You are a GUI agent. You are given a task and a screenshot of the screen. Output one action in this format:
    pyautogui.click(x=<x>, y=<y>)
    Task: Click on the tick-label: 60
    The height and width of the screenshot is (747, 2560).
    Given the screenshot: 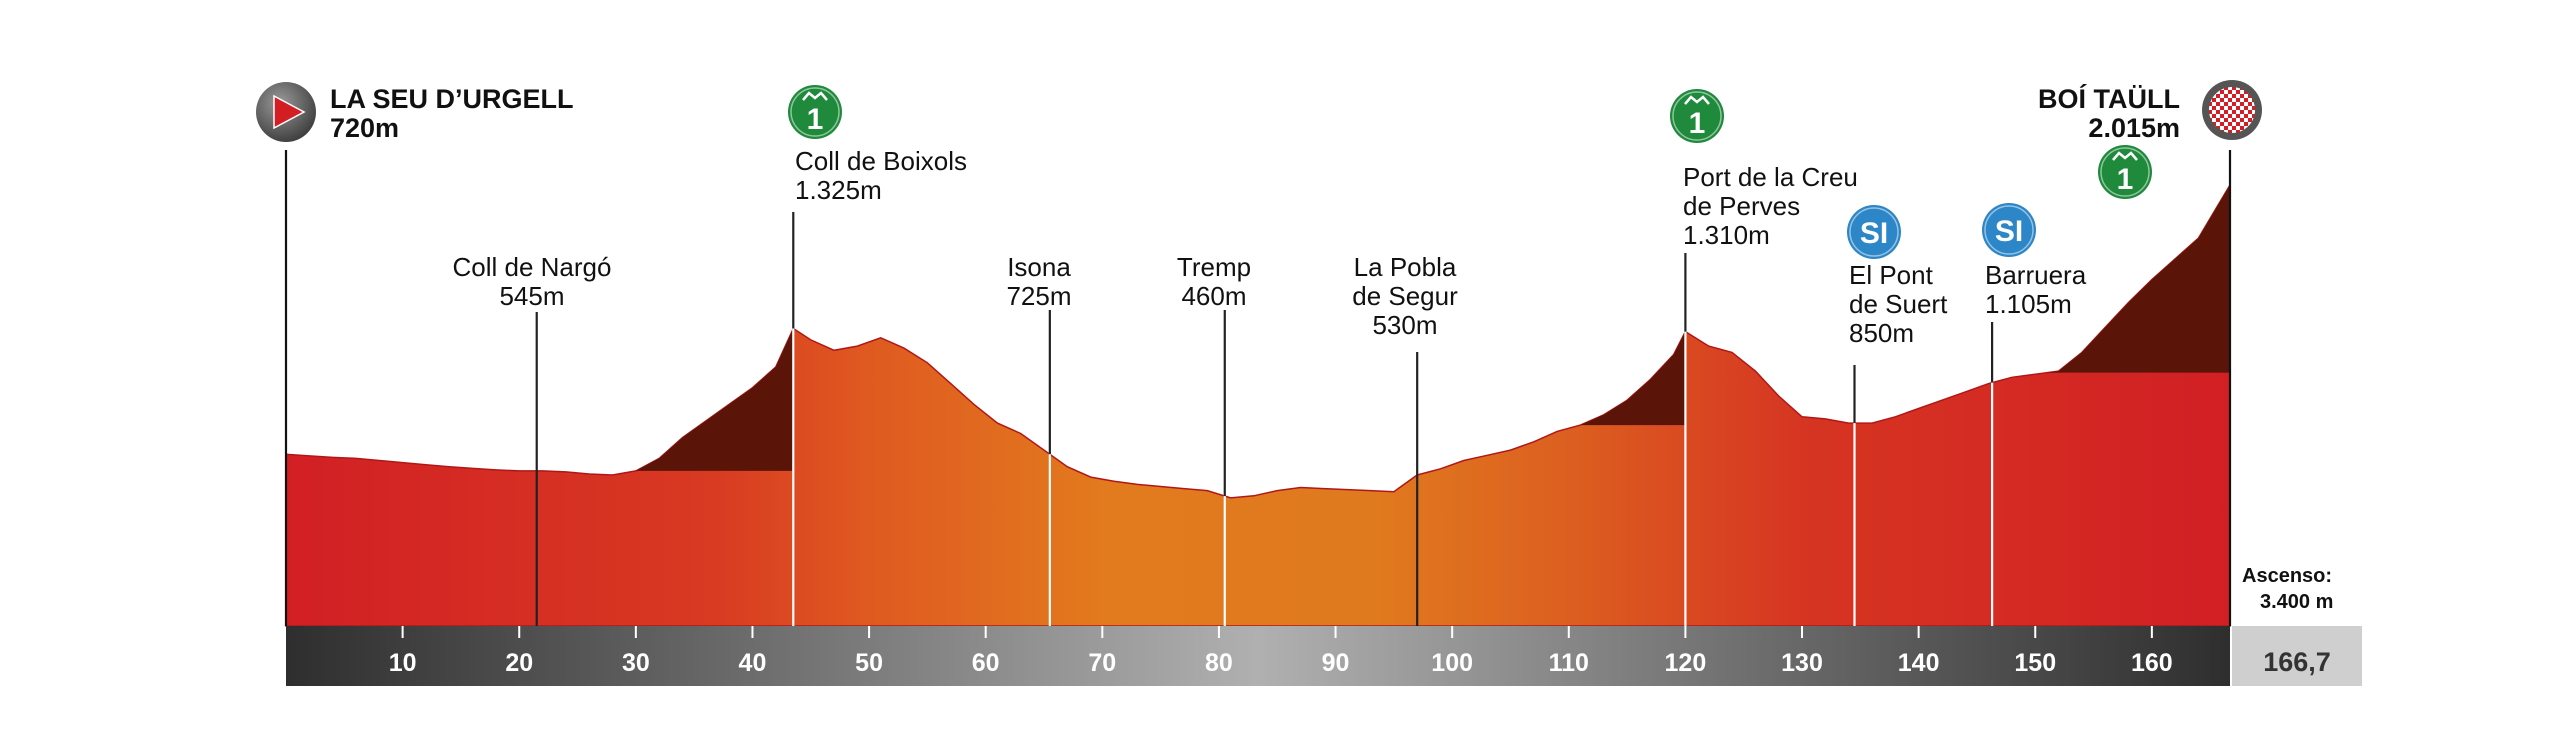 What is the action you would take?
    pyautogui.click(x=986, y=663)
    